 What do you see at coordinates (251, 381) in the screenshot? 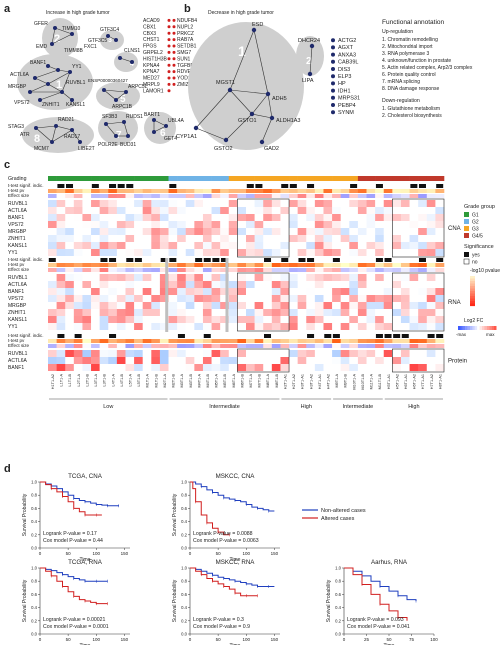
I see `sample-label: M7T1-A` at bounding box center [251, 381].